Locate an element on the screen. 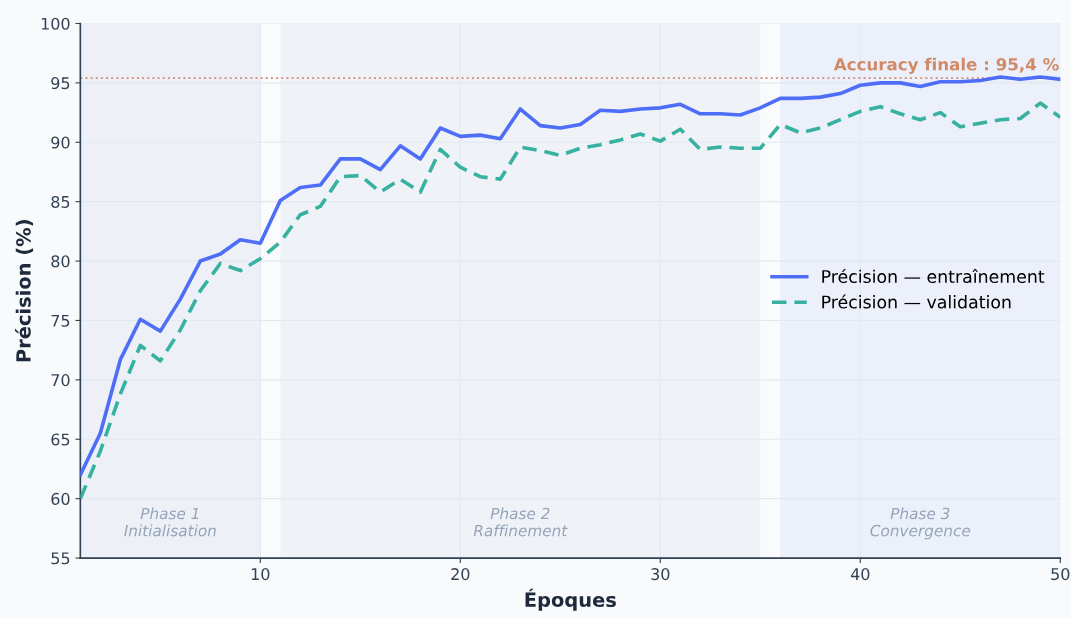 The width and height of the screenshot is (1071, 618). band-label: Phase 3 Convergence is located at coordinates (920, 523).